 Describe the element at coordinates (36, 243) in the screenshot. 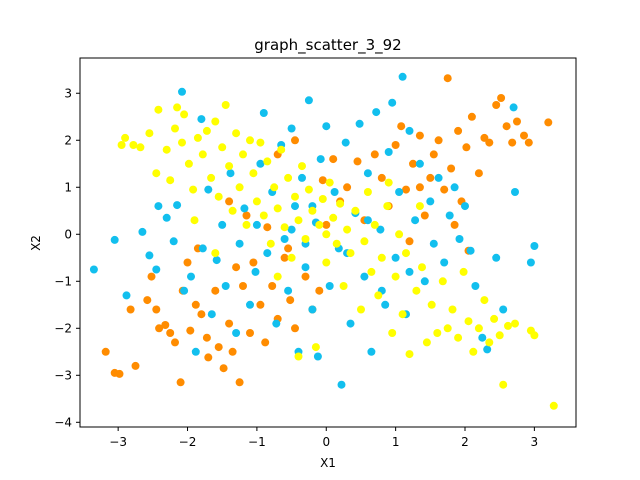

I see `y-axis-label: X2` at that location.